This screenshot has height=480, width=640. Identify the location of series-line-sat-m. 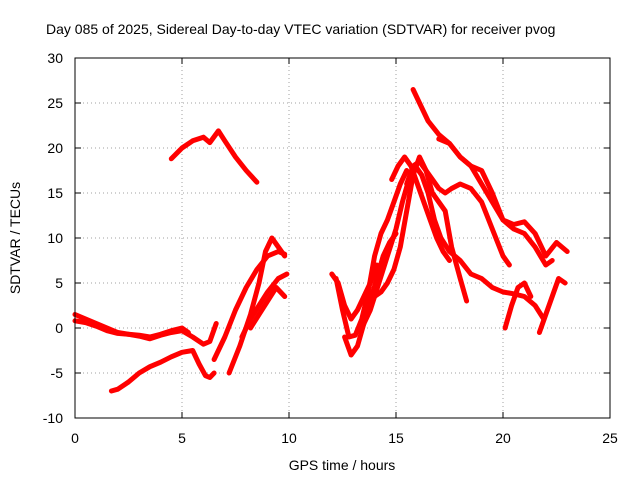
(421, 229).